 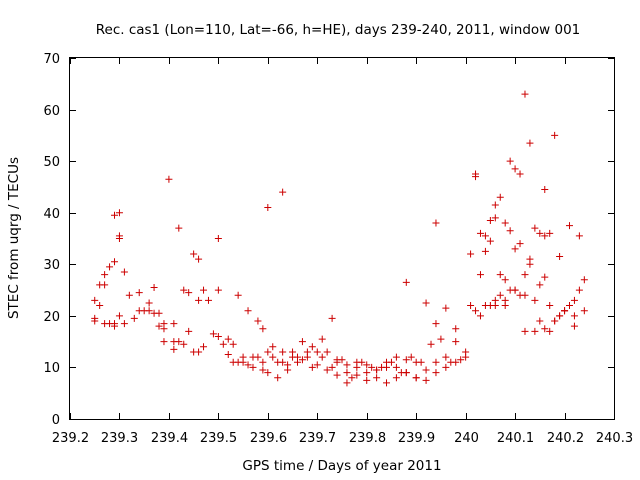 What do you see at coordinates (333, 420) in the screenshot?
I see `y-tick: 0` at bounding box center [333, 420].